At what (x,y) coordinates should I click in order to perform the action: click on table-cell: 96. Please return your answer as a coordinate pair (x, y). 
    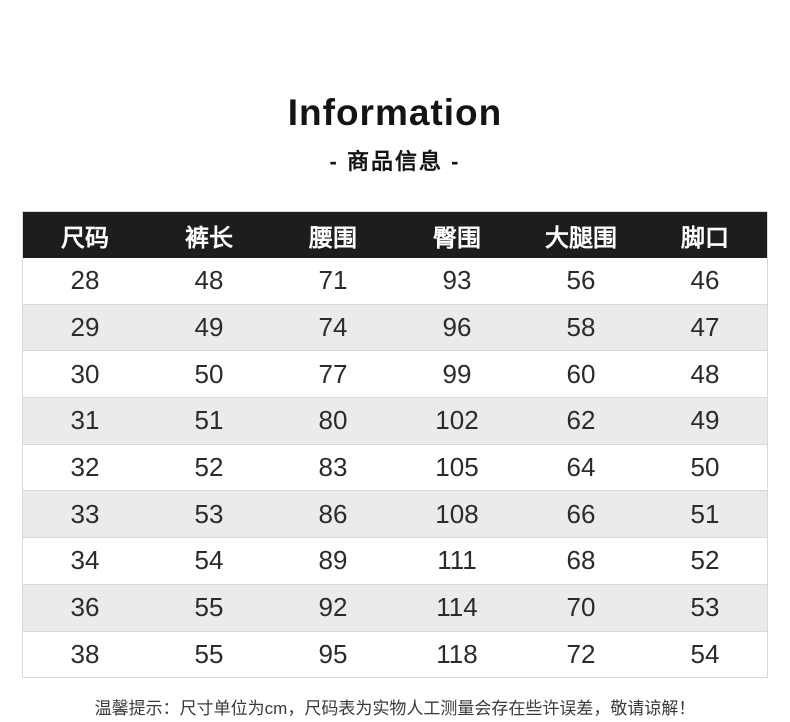
    Looking at the image, I should click on (457, 327).